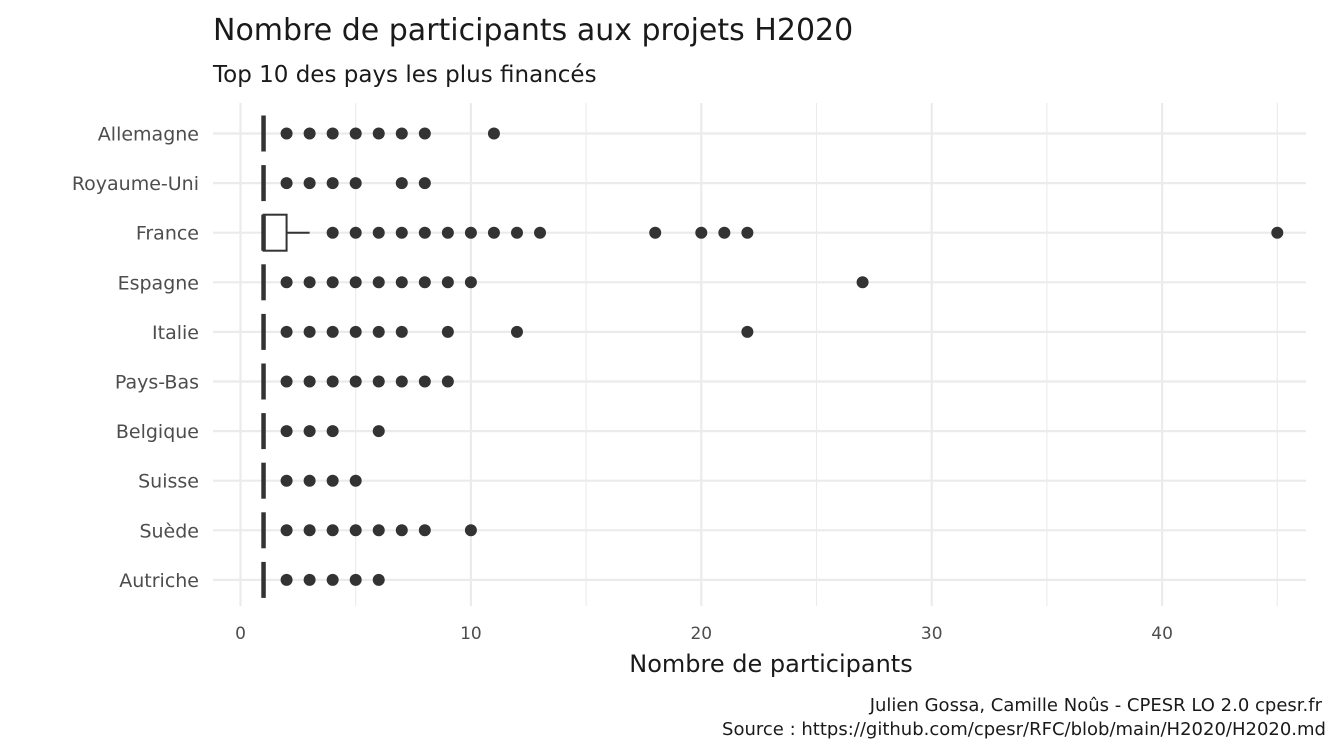  Describe the element at coordinates (1162, 634) in the screenshot. I see `x-tick-label: 40` at that location.